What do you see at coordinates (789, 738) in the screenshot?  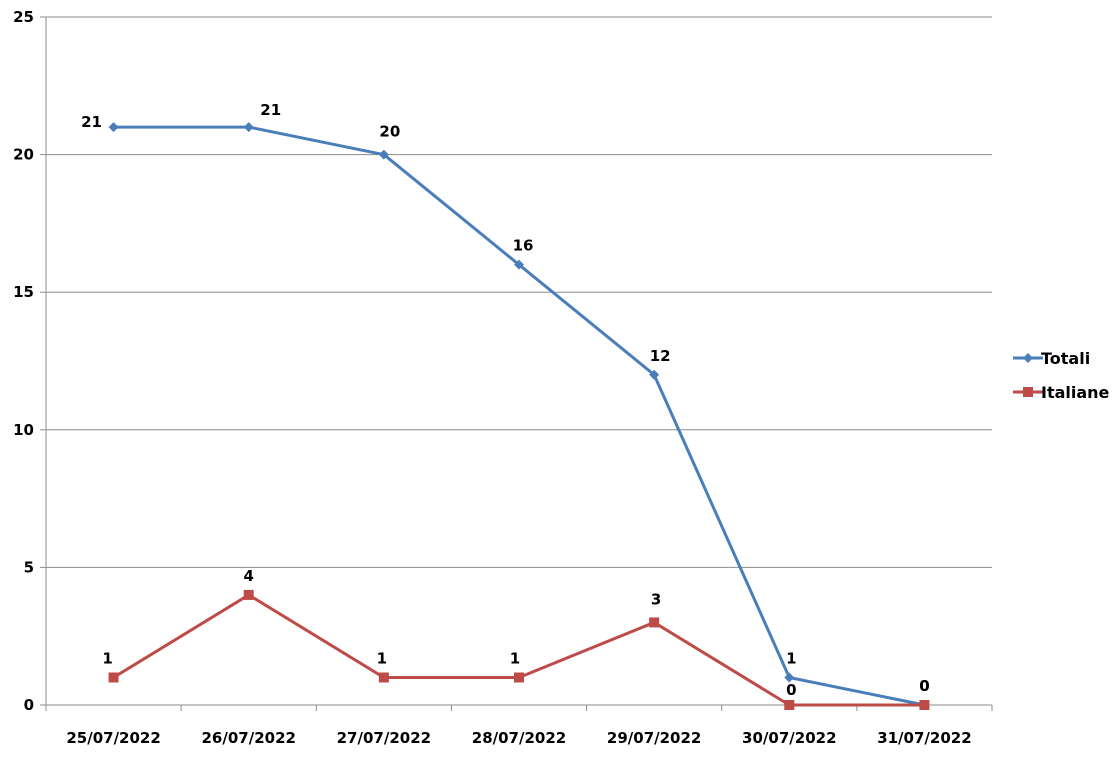 I see `x-tick-label-5: 30/07/2022` at bounding box center [789, 738].